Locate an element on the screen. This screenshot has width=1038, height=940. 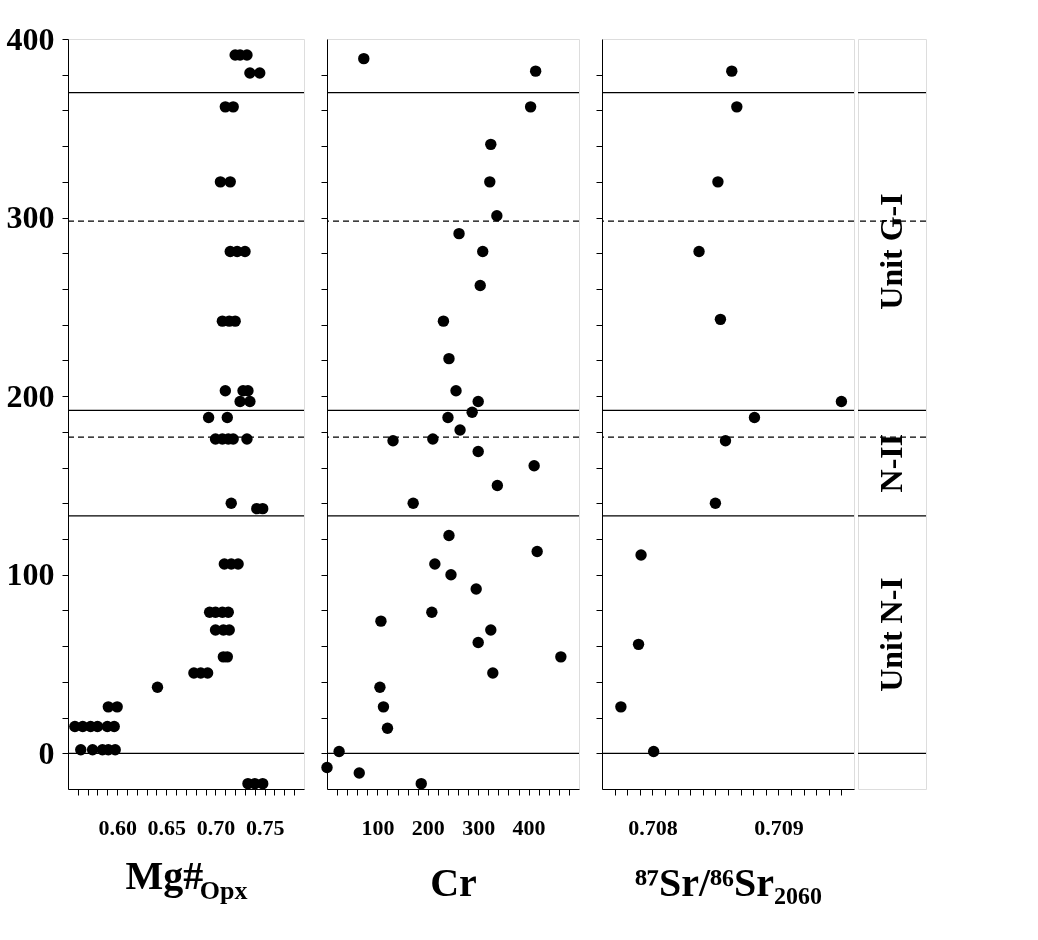
x-tick-label: 100 is located at coordinates (378, 827).